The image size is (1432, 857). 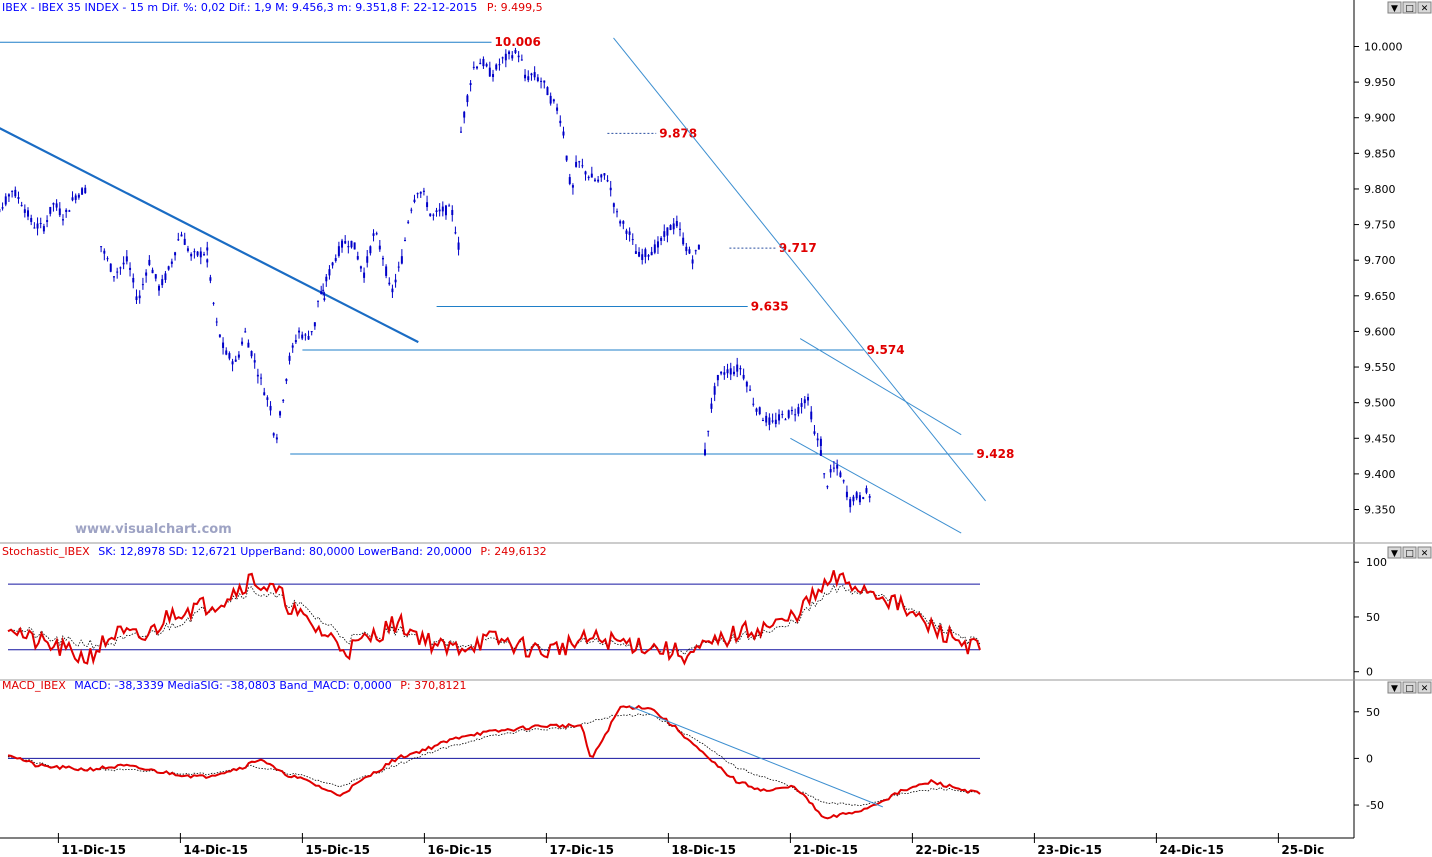 I want to click on y-tick-label: 9.350, so click(x=1380, y=510).